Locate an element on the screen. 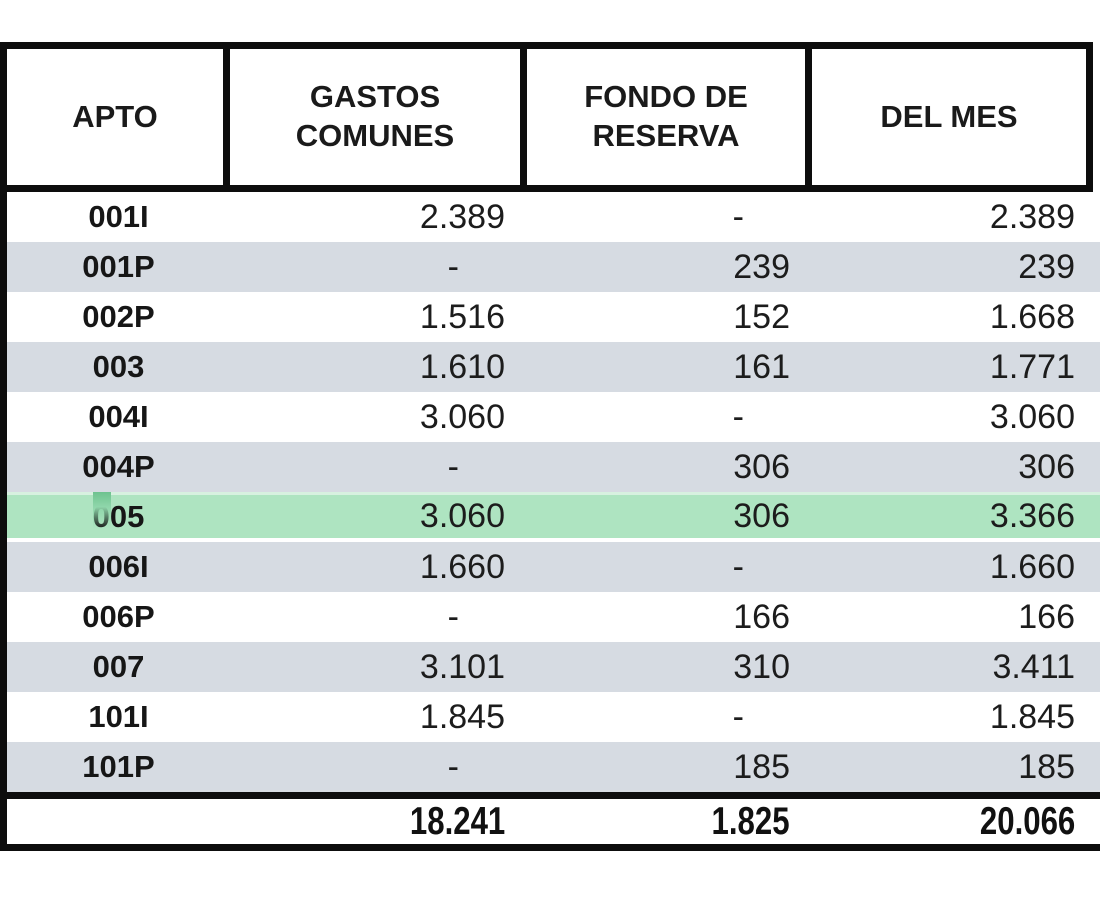 Image resolution: width=1100 pixels, height=900 pixels. apto-cell: 004I is located at coordinates (118, 416).